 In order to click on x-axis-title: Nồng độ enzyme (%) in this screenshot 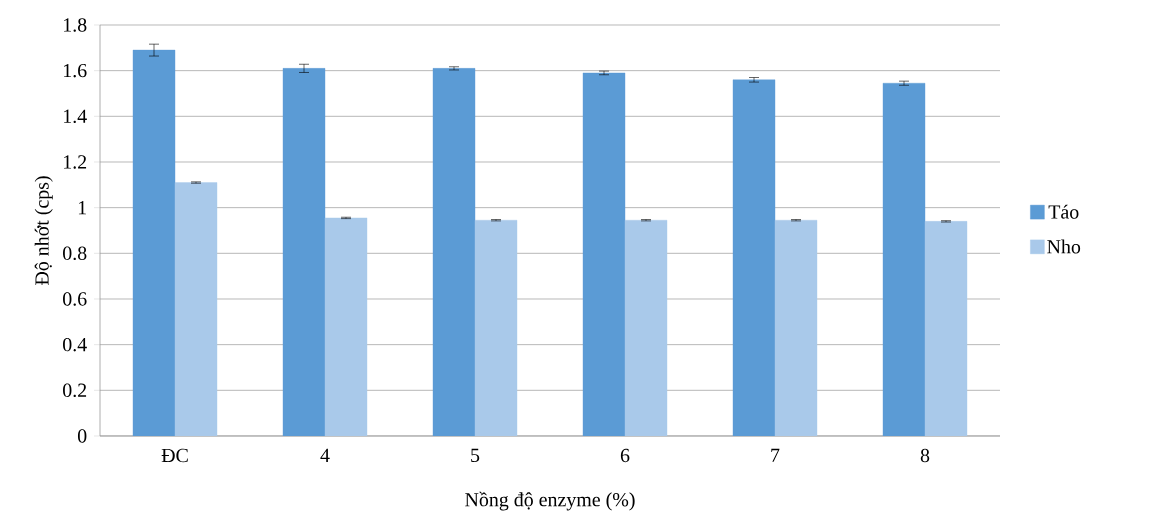, I will do `click(550, 501)`.